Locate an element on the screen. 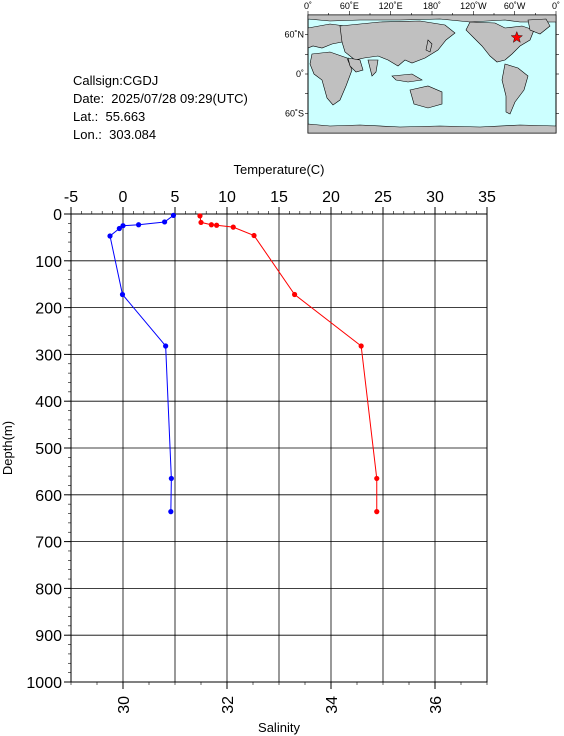  salinity-line is located at coordinates (141, 363).